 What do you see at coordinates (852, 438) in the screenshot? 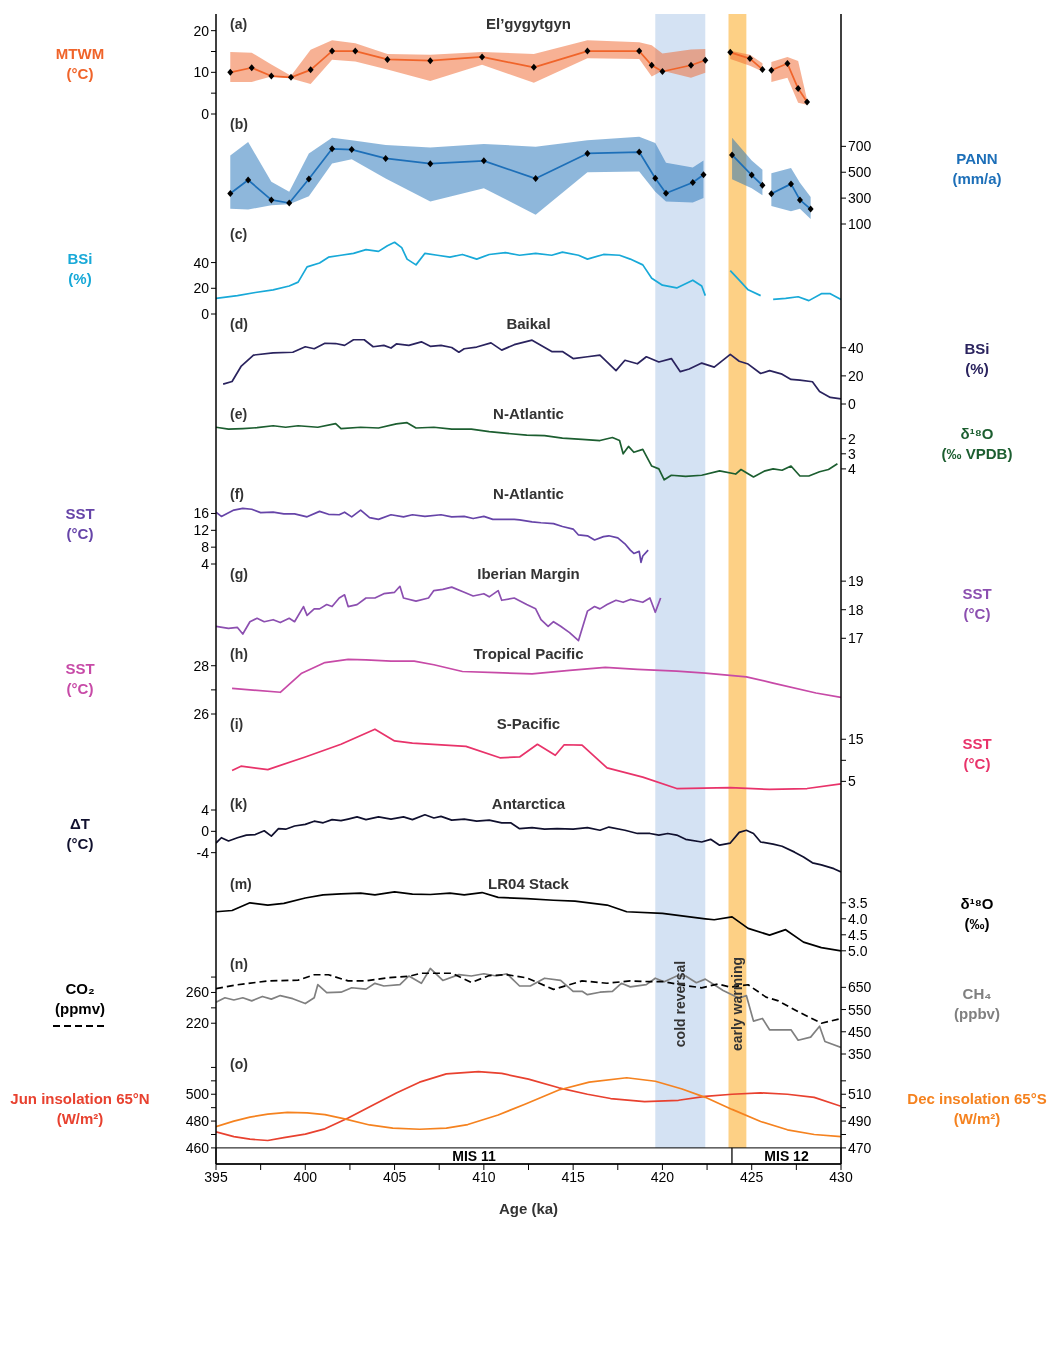
I see `y2-tick-label: 2` at bounding box center [852, 438].